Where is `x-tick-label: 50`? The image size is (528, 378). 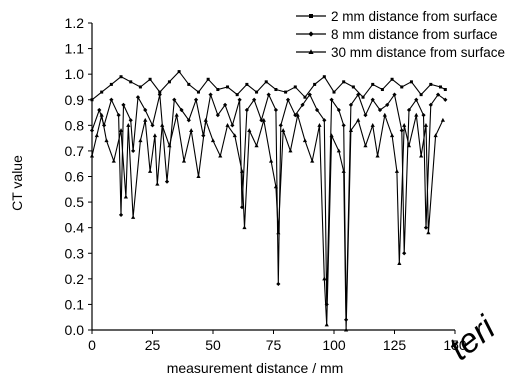
x-tick-label: 50 is located at coordinates (213, 345).